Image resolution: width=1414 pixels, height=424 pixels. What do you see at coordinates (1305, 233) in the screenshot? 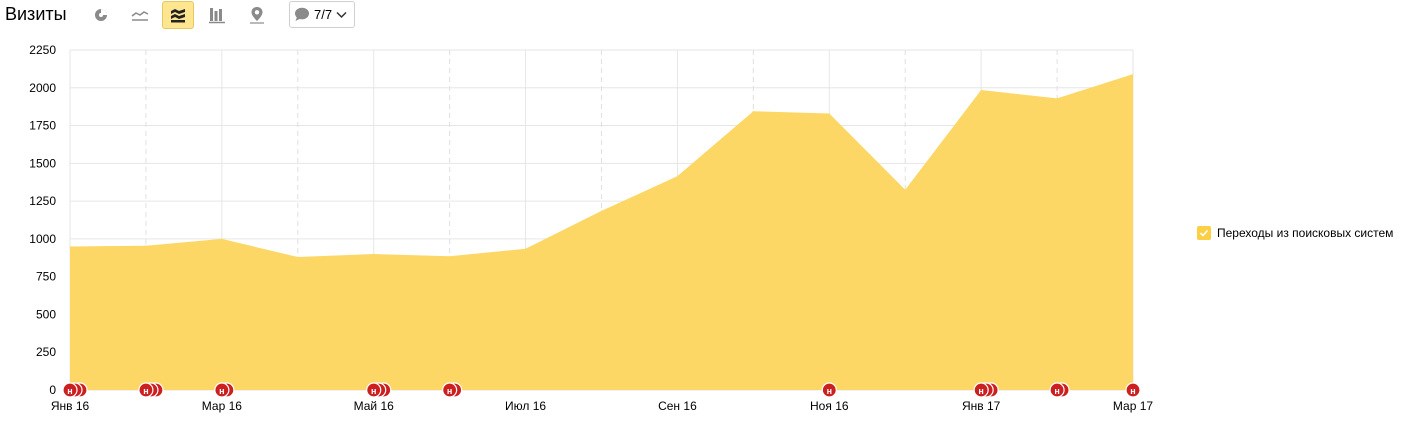
I see `legend-label: Переходы из поисковых систем` at bounding box center [1305, 233].